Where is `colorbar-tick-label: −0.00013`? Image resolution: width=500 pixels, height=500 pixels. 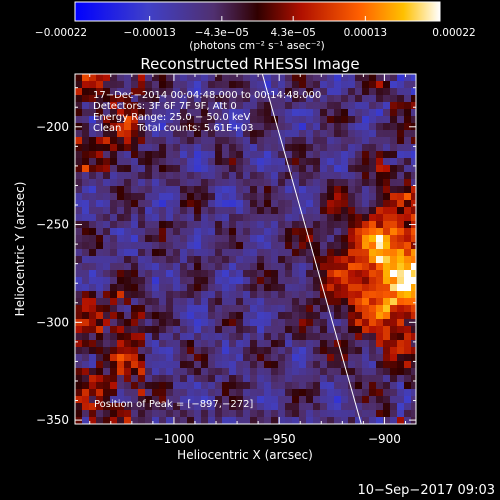 colorbar-tick-label: −0.00013 is located at coordinates (150, 33).